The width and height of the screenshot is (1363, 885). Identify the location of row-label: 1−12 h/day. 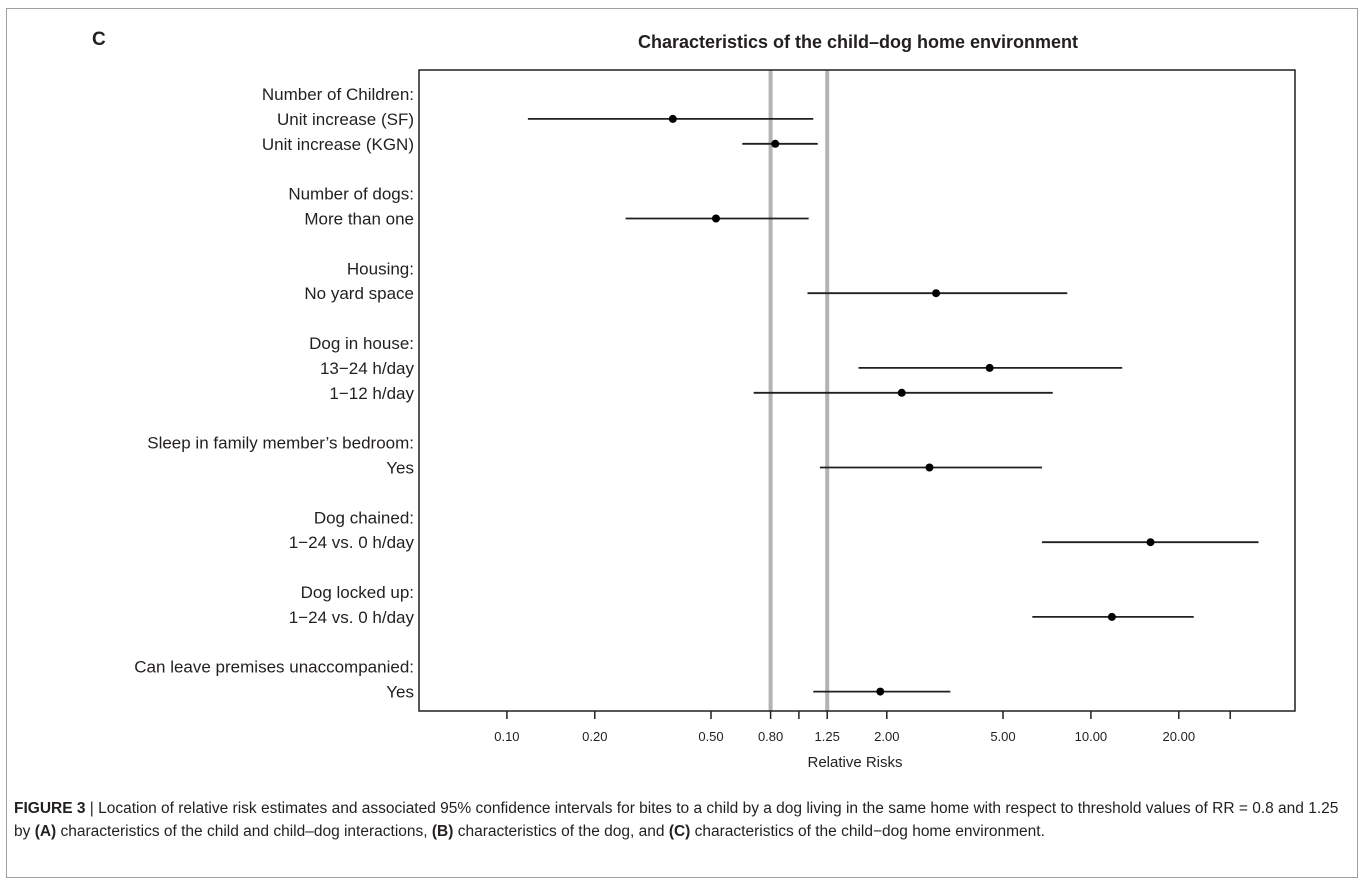
(371, 393).